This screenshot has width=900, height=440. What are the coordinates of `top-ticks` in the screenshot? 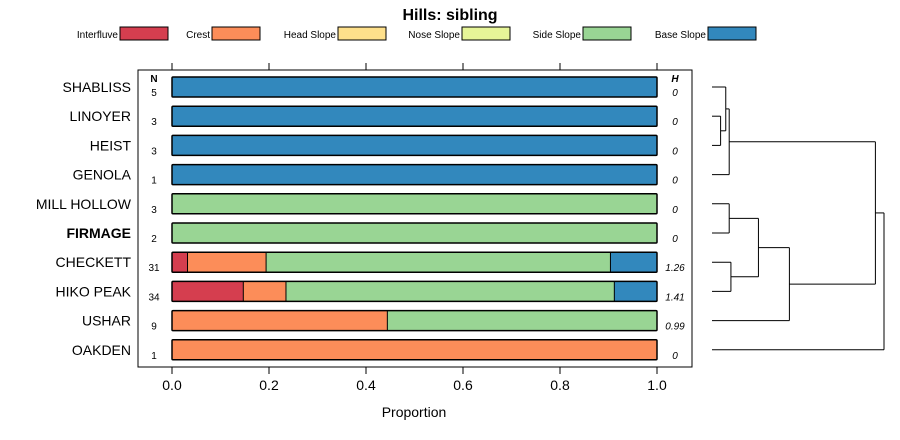 It's located at (414, 66).